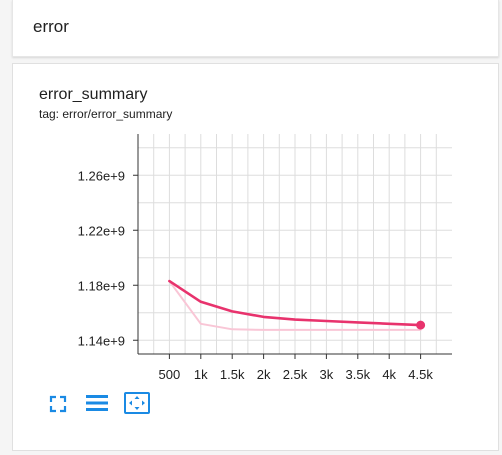 The image size is (502, 455). What do you see at coordinates (101, 175) in the screenshot?
I see `y-tick-label: 1.26e+9` at bounding box center [101, 175].